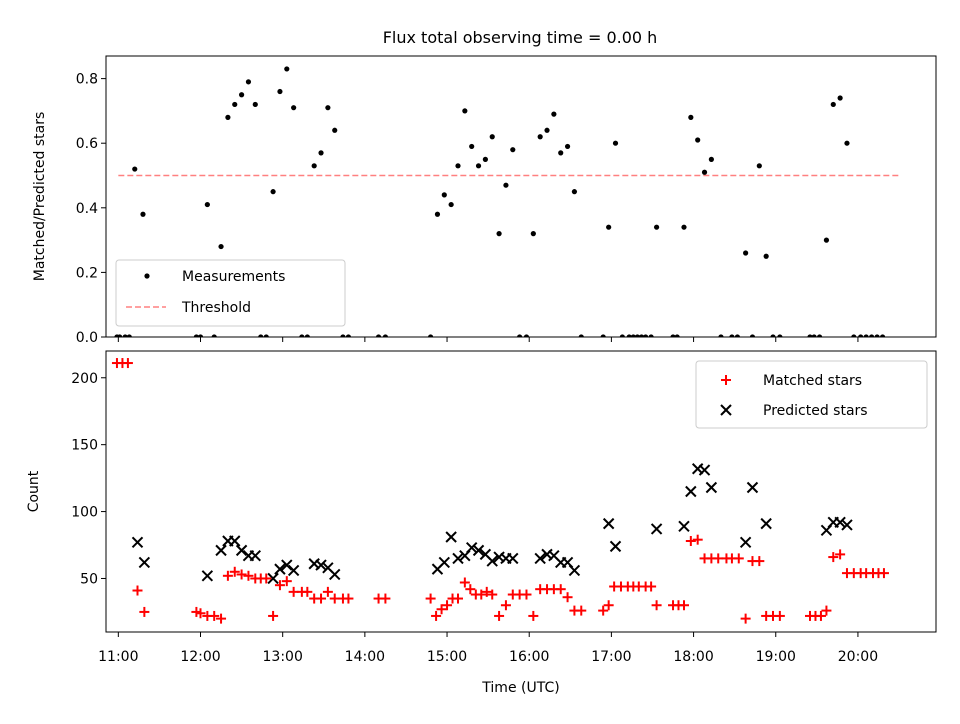 The width and height of the screenshot is (960, 724). Describe the element at coordinates (812, 381) in the screenshot. I see `legend-label-matched: Matched stars` at that location.